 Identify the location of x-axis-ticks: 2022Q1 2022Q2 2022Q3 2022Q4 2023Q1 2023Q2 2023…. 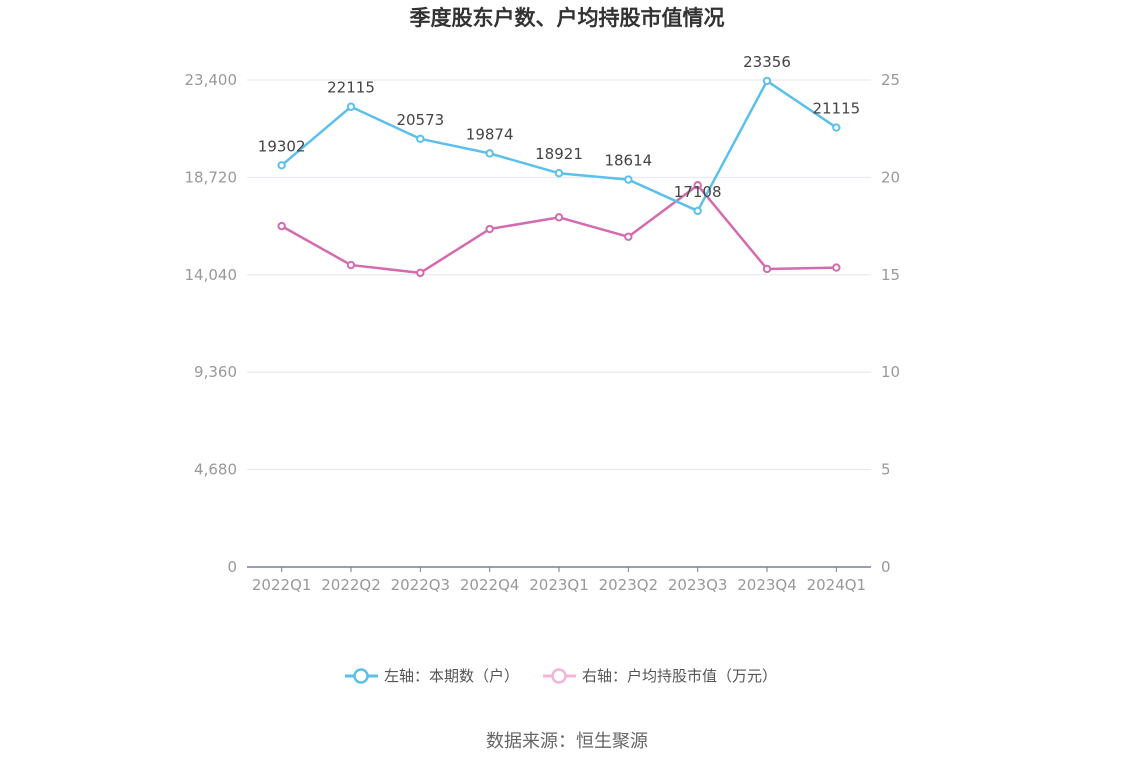
(559, 580).